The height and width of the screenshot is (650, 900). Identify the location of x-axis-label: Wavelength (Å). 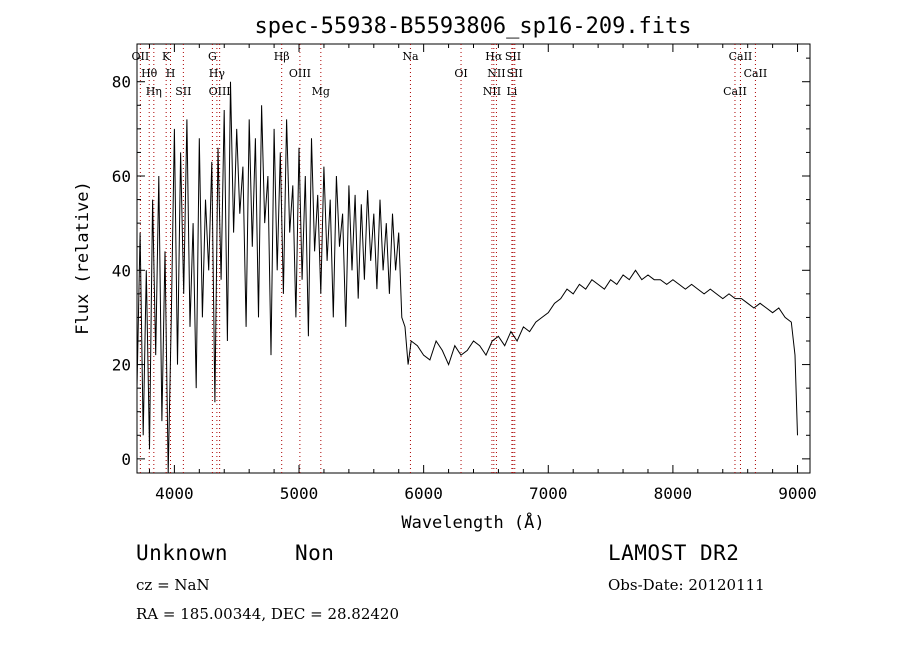
(472, 522).